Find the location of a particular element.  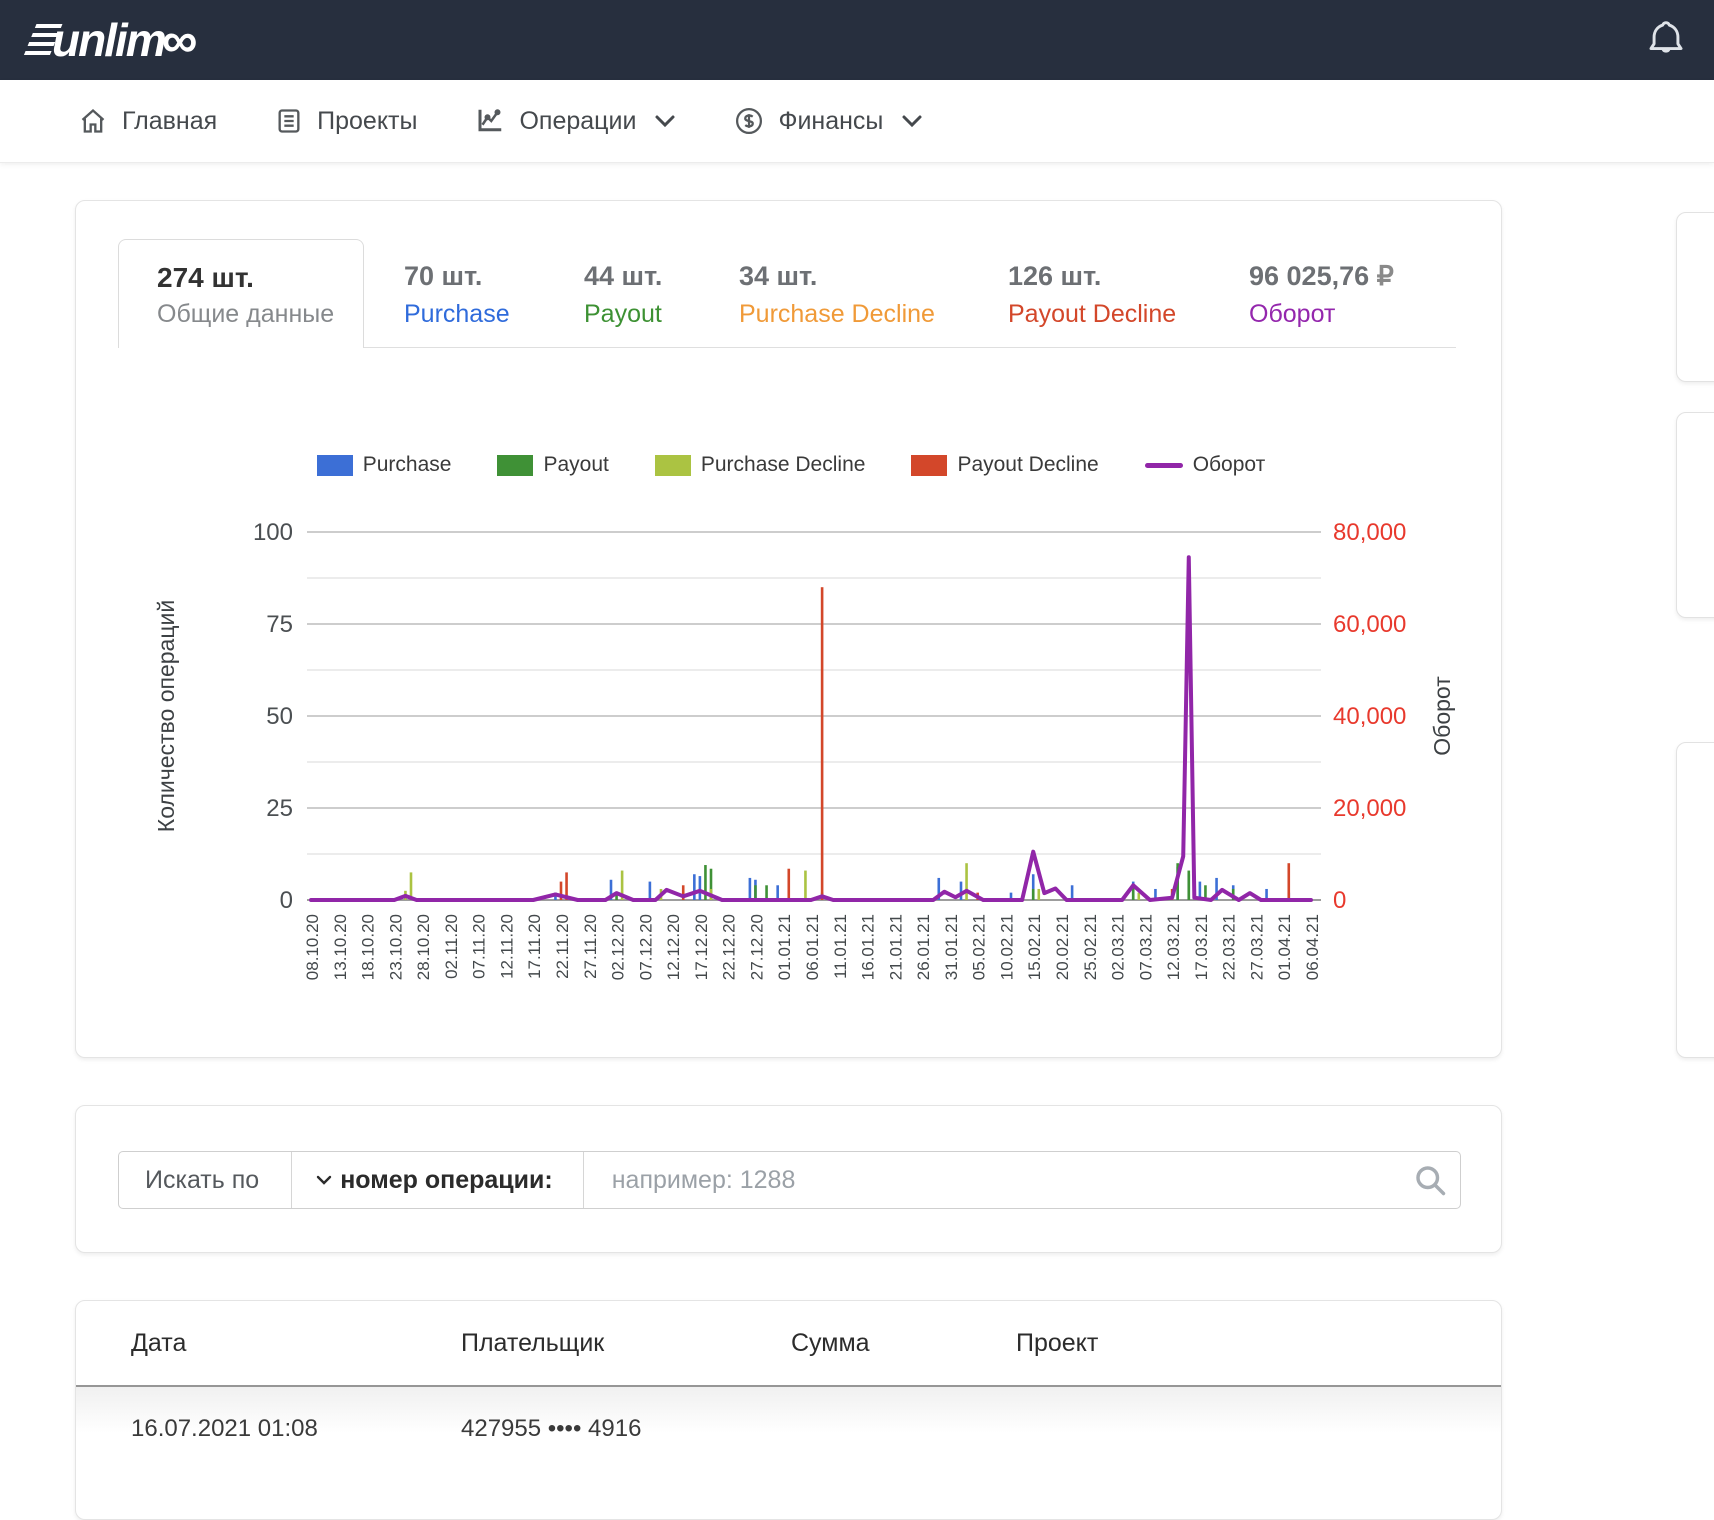

svg-text: 20.02.21 is located at coordinates (1062, 947).